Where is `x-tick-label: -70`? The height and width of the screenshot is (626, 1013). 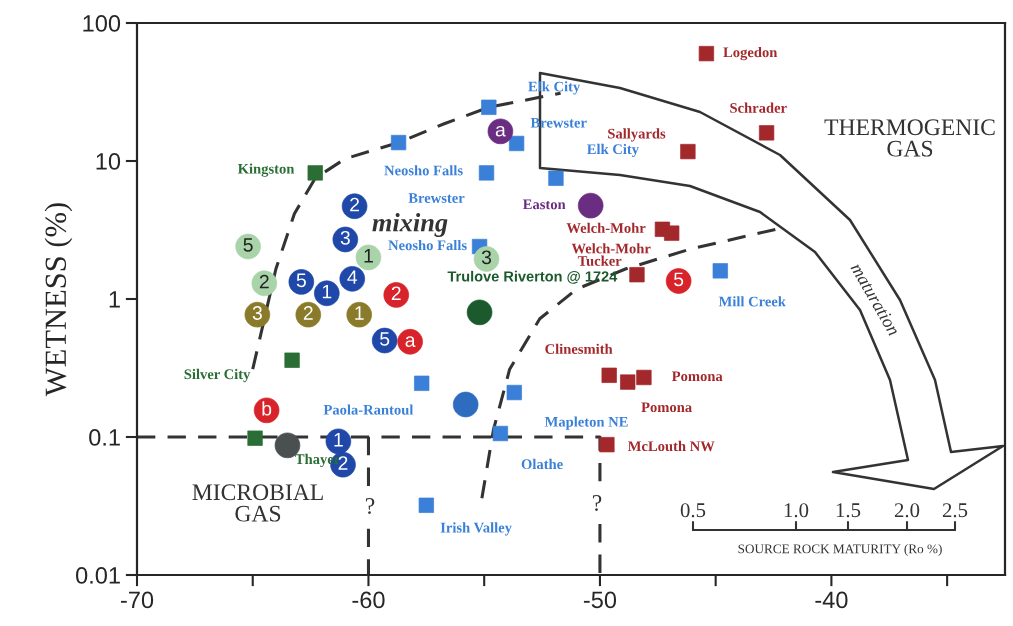
x-tick-label: -70 is located at coordinates (137, 600).